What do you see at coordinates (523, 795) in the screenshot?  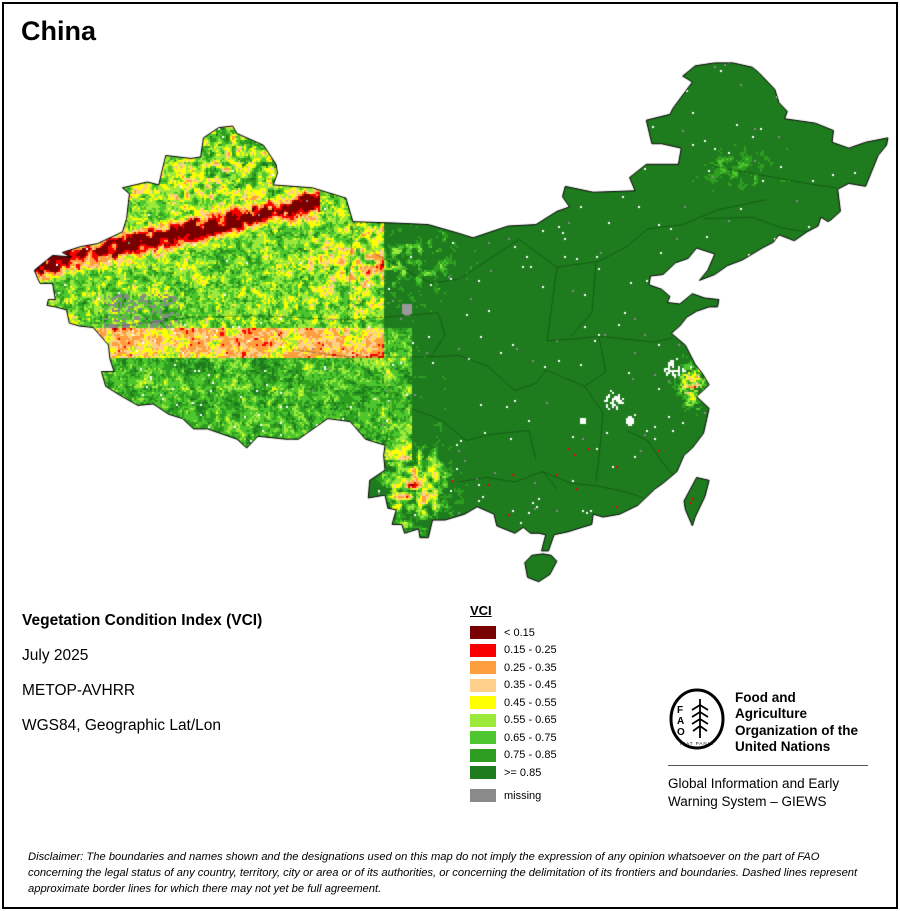 I see `legend-label: missing` at bounding box center [523, 795].